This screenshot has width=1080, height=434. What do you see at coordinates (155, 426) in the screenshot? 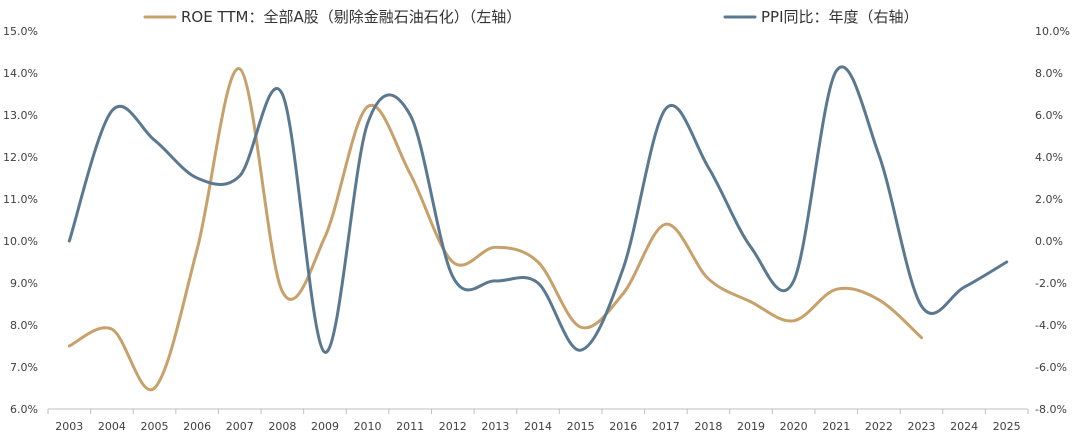
I see `x-tick-label: 2005` at bounding box center [155, 426].